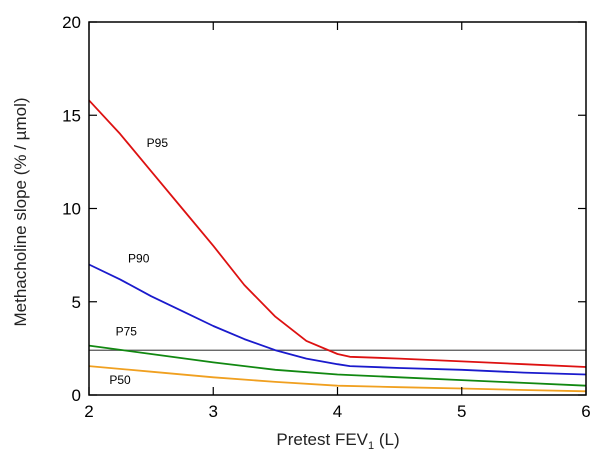 This screenshot has width=592, height=453. I want to click on y-tick-label: 20, so click(71, 22).